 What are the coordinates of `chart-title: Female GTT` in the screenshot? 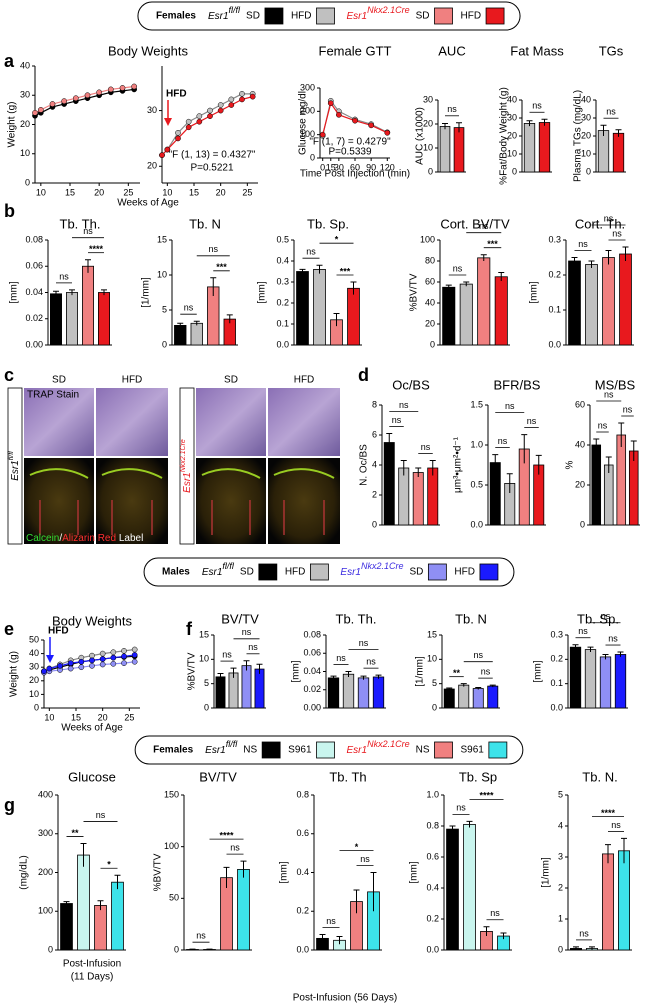 It's located at (355, 50).